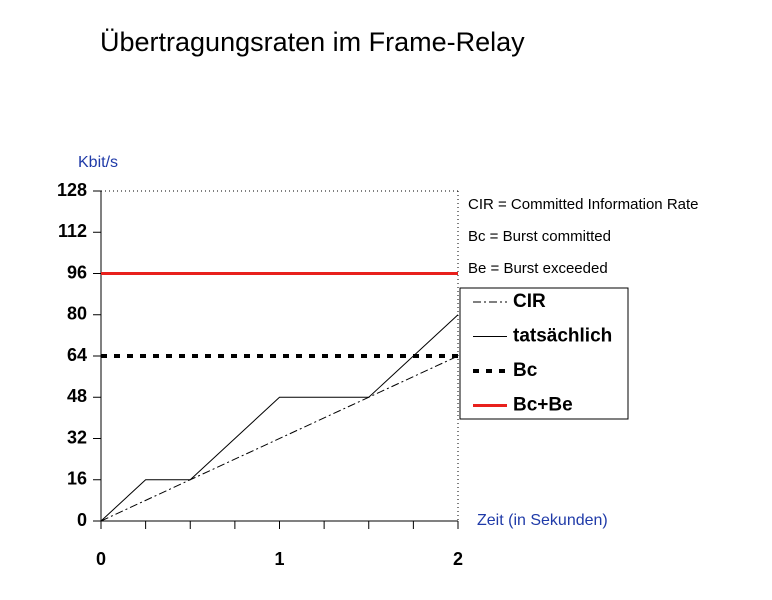 This screenshot has width=772, height=600. What do you see at coordinates (538, 268) in the screenshot?
I see `annotation: Be = Burst exceeded` at bounding box center [538, 268].